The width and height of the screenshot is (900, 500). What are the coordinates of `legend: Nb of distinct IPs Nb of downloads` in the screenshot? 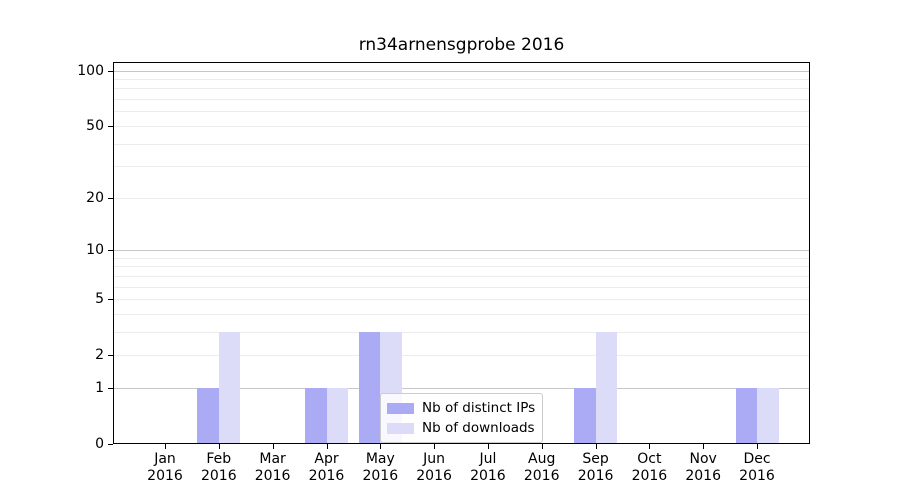 It's located at (461, 418).